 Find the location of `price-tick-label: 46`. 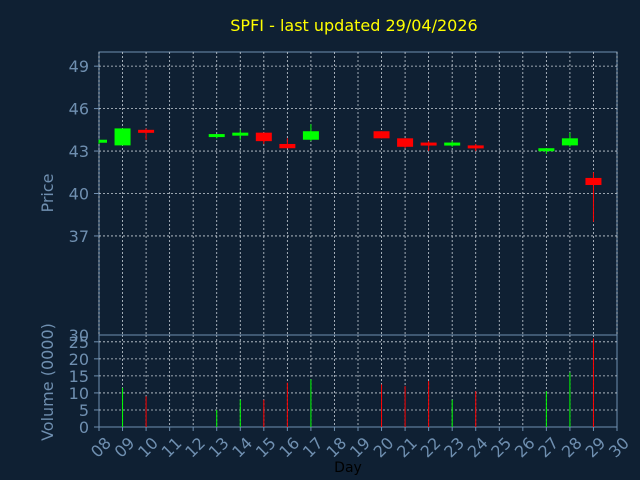

price-tick-label: 46 is located at coordinates (79, 109).